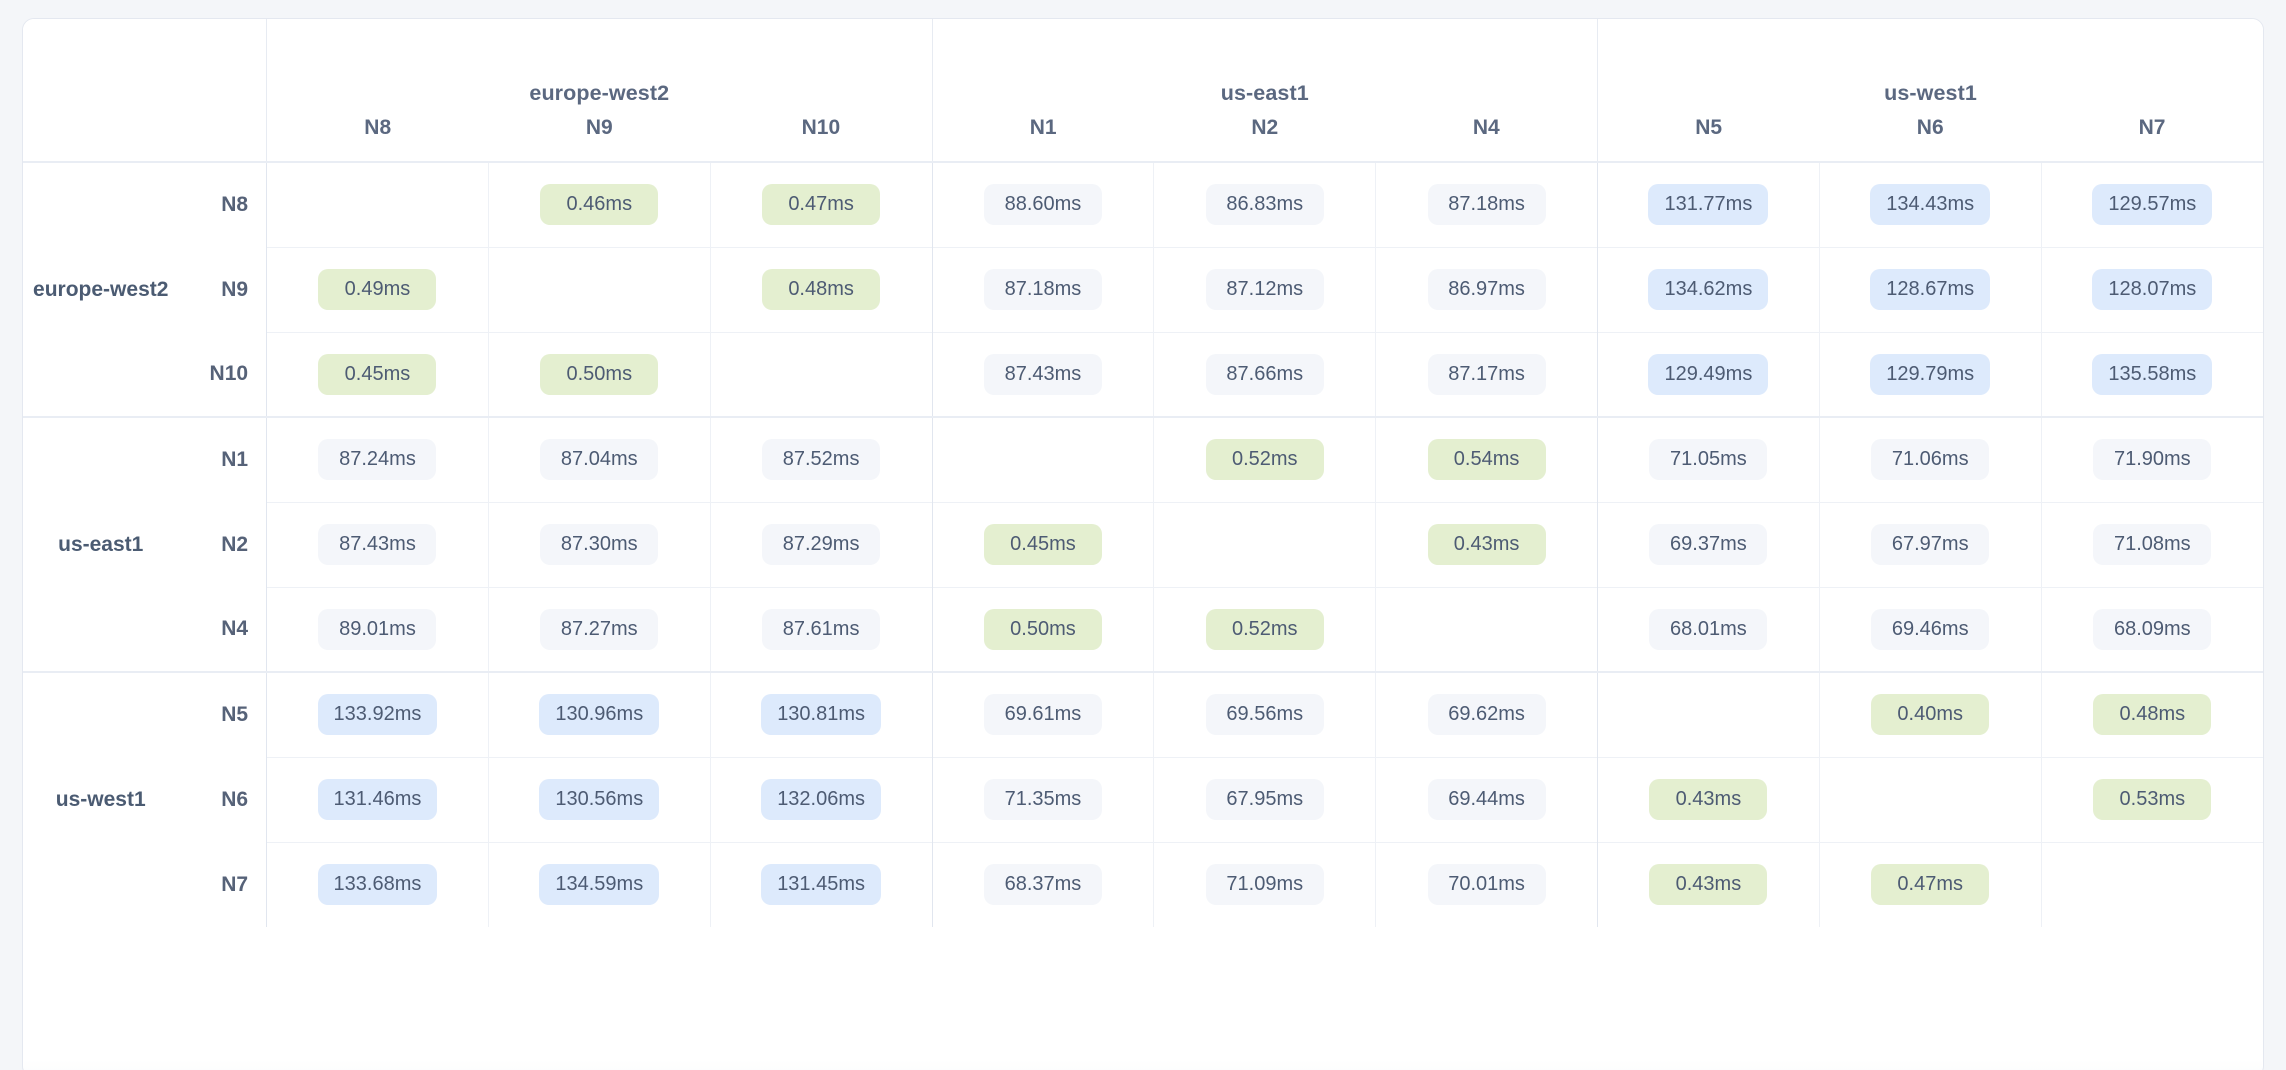 The image size is (2286, 1070). What do you see at coordinates (599, 544) in the screenshot?
I see `latency-cell: 87.30ms` at bounding box center [599, 544].